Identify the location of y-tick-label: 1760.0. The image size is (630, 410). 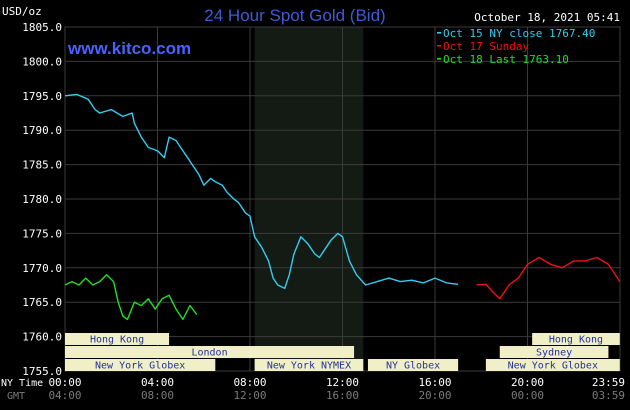
(42, 337).